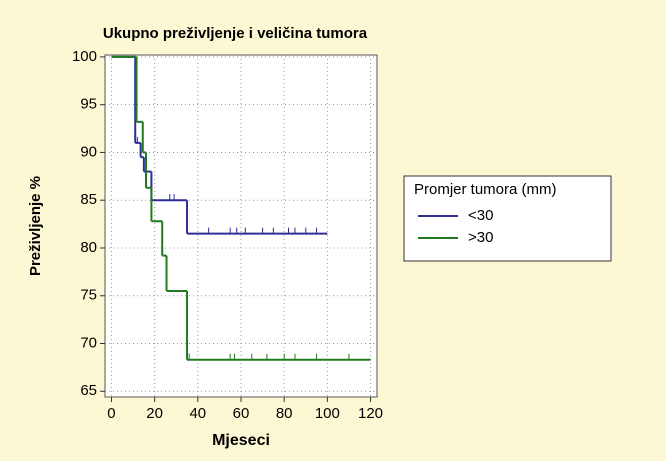 The image size is (666, 461). Describe the element at coordinates (88, 151) in the screenshot. I see `y-tick-label: 90` at that location.